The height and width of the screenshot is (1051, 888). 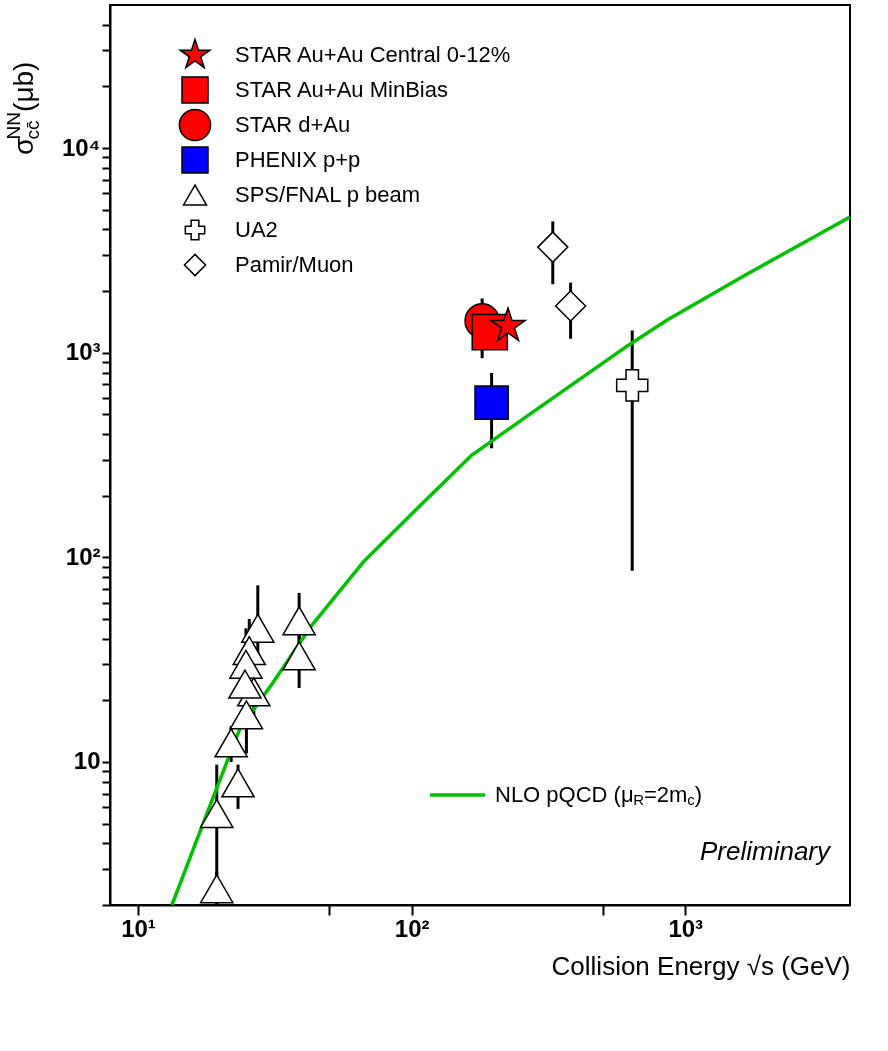 What do you see at coordinates (256, 229) in the screenshot?
I see `legend-label: UA2` at bounding box center [256, 229].